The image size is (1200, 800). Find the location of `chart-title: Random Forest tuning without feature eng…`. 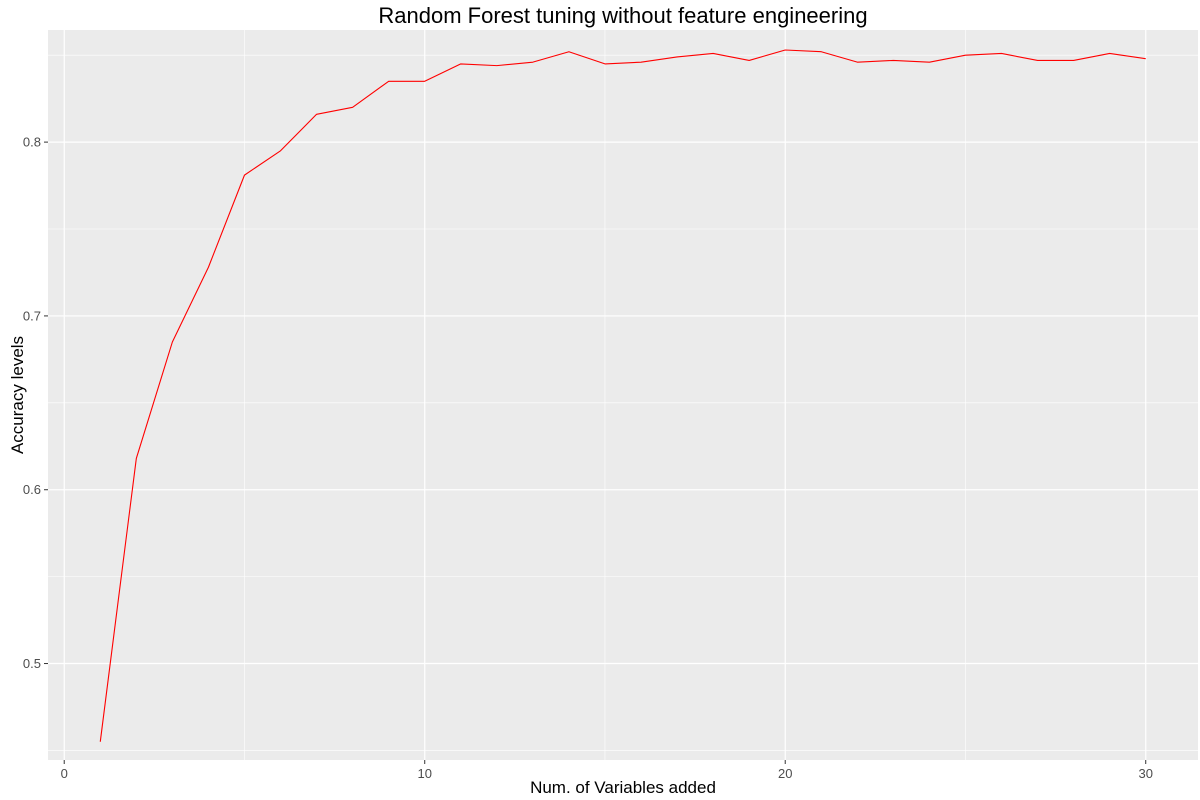

chart-title: Random Forest tuning without feature eng… is located at coordinates (622, 15).